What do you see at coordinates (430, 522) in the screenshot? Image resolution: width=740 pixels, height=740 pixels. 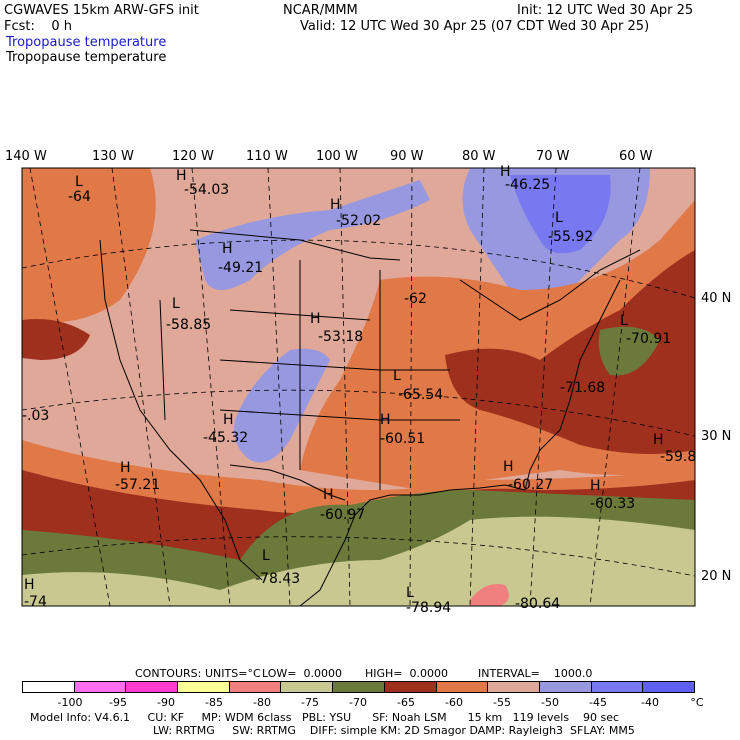 I see `gulf-coastline` at bounding box center [430, 522].